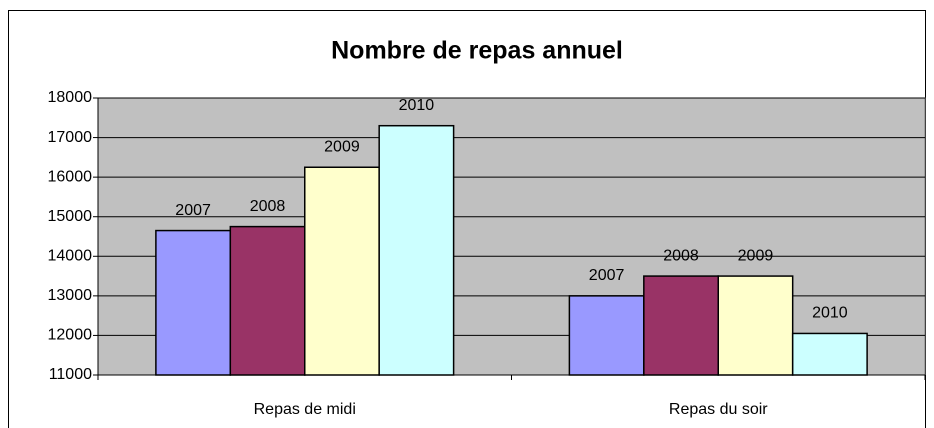 The height and width of the screenshot is (428, 934). I want to click on y-tick-label: 18000, so click(70, 97).